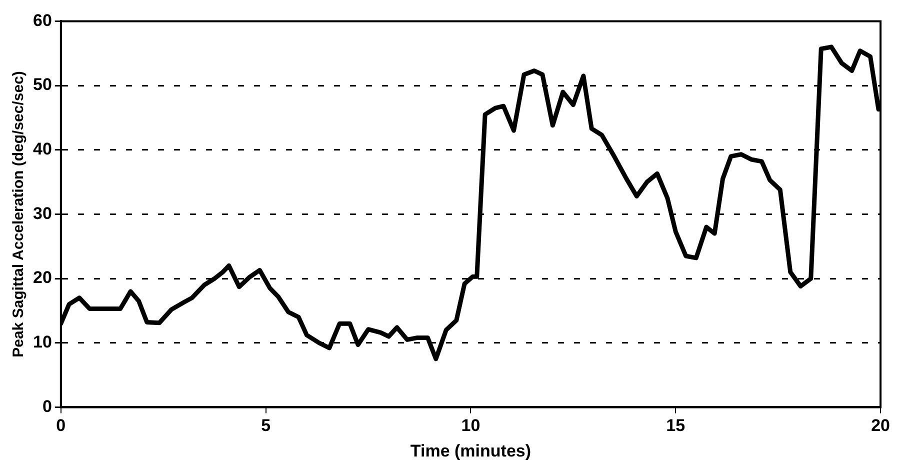  What do you see at coordinates (47, 406) in the screenshot?
I see `y-tick-label: 0` at bounding box center [47, 406].